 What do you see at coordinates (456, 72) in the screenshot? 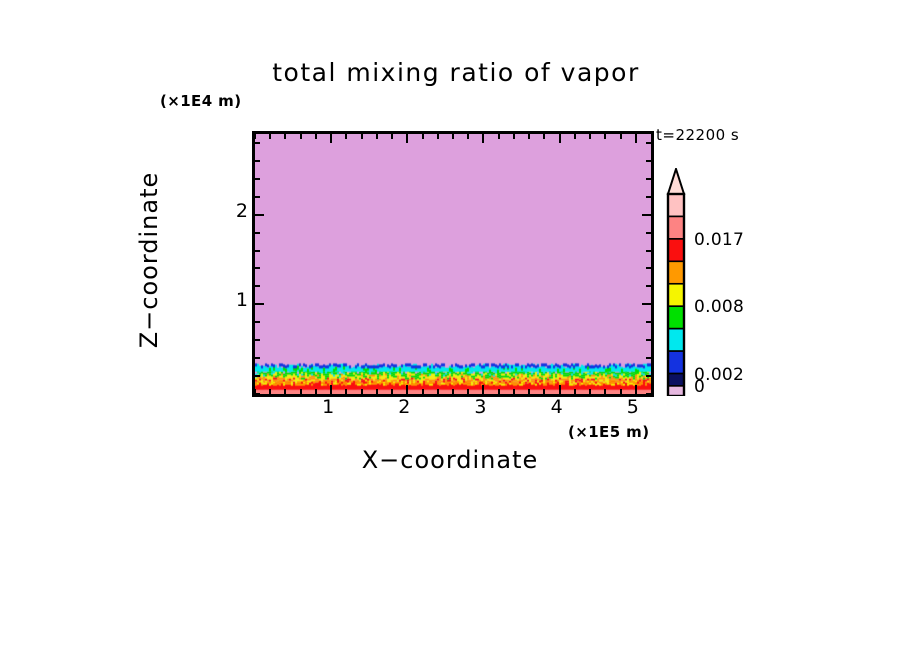
I see `page-title: total mixing ratio of vapor` at bounding box center [456, 72].